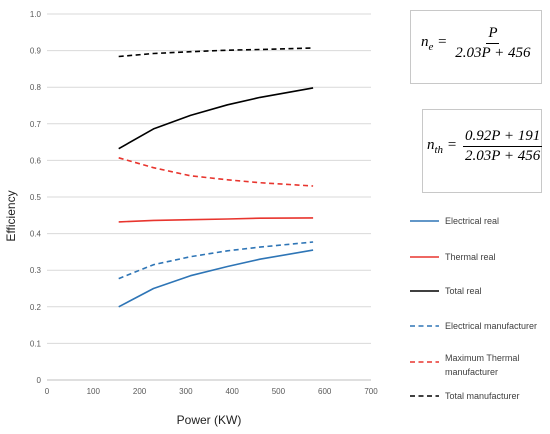 The image size is (550, 434). What do you see at coordinates (442, 146) in the screenshot?
I see `formula-lhs: nth =` at bounding box center [442, 146].